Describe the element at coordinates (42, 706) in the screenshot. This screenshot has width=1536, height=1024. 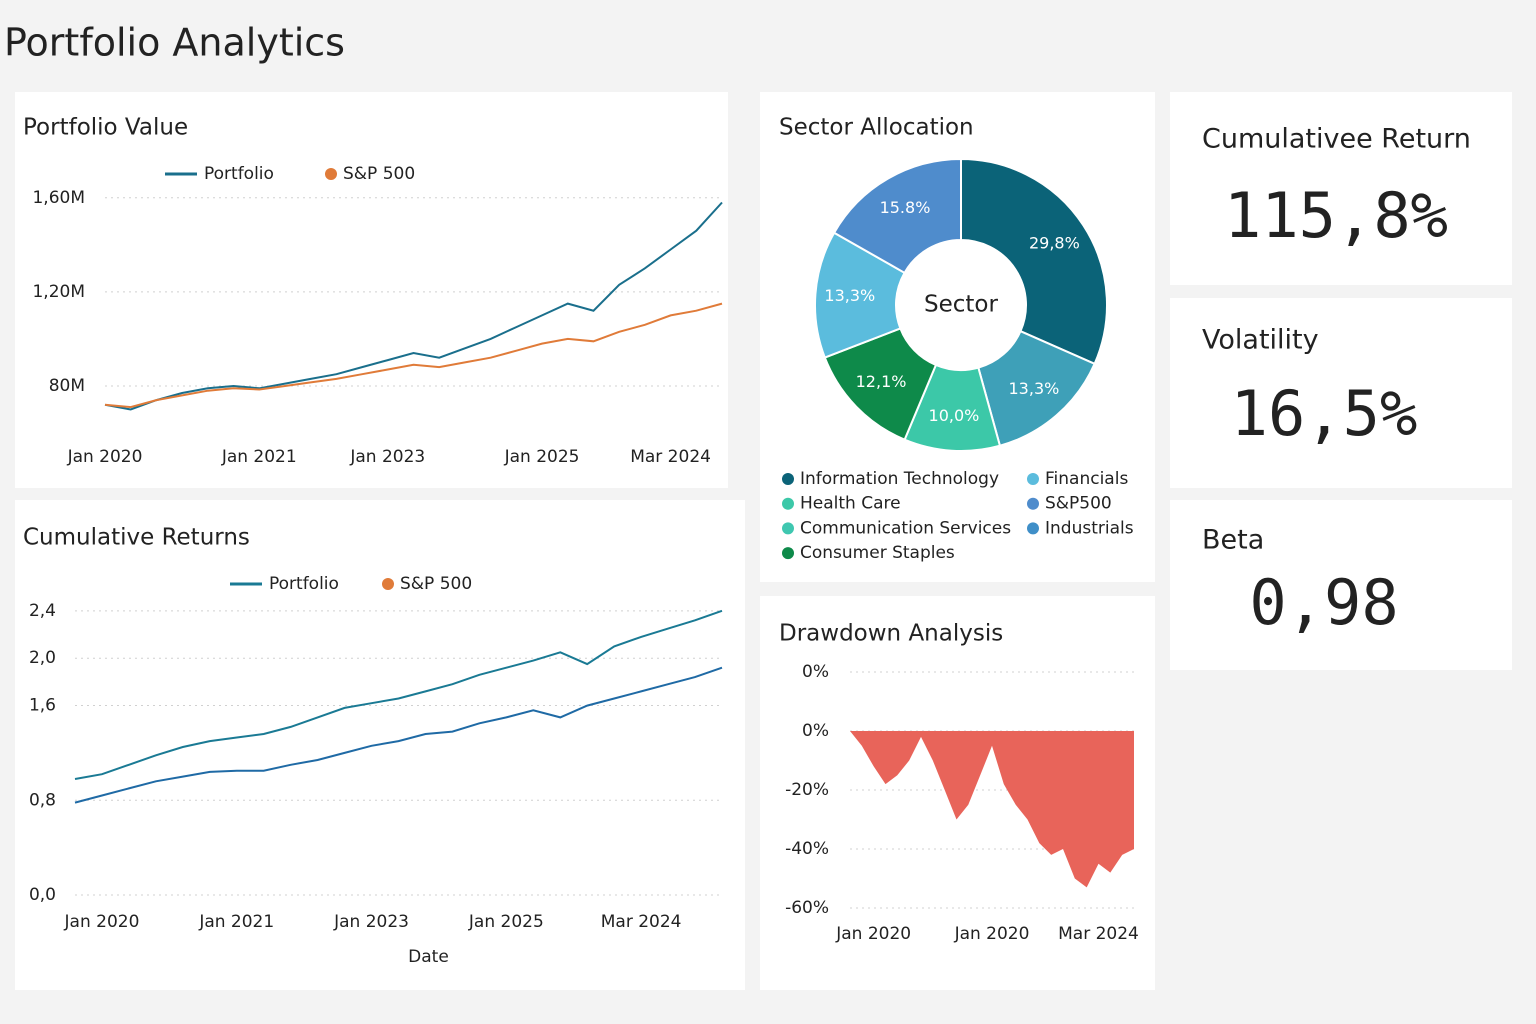
I see `y-tick-label: 1,6` at that location.